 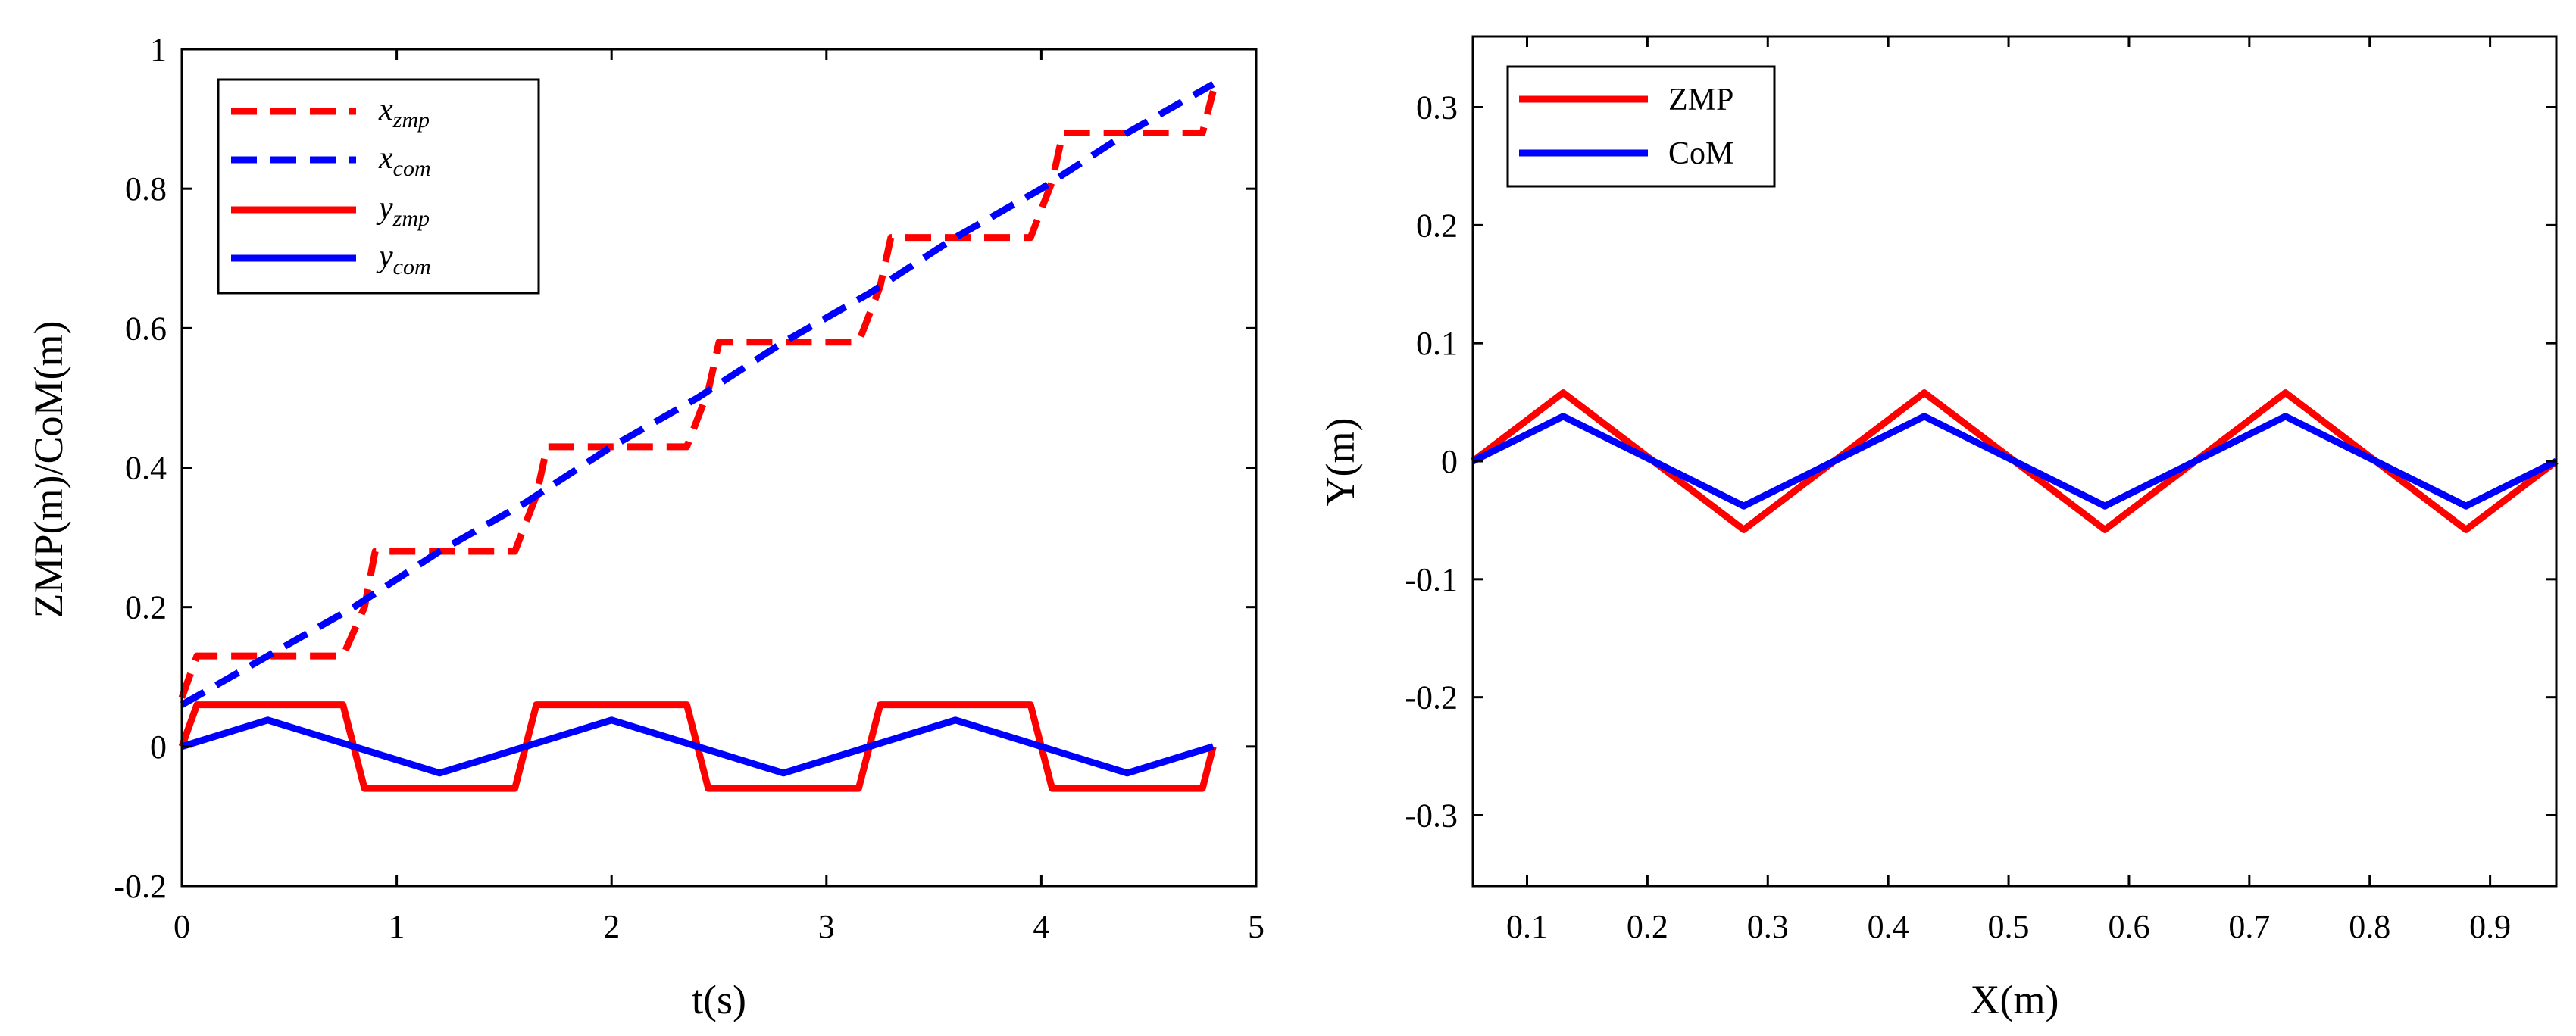 What do you see at coordinates (1437, 225) in the screenshot?
I see `right-y-tick-label: 0.2` at bounding box center [1437, 225].